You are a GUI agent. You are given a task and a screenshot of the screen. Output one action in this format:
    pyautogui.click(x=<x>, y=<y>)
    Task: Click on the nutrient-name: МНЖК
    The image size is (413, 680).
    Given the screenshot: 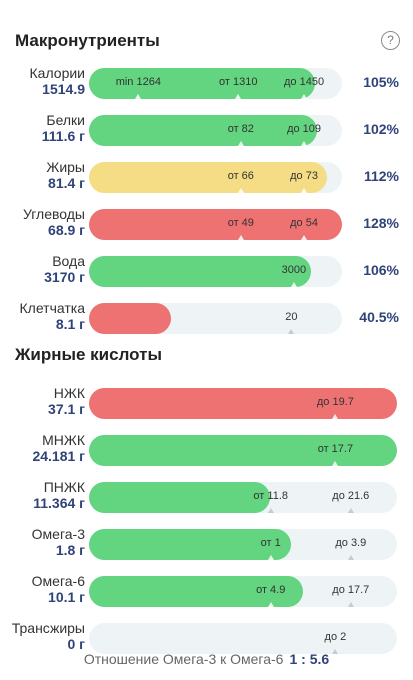 What is the action you would take?
    pyautogui.click(x=63, y=440)
    